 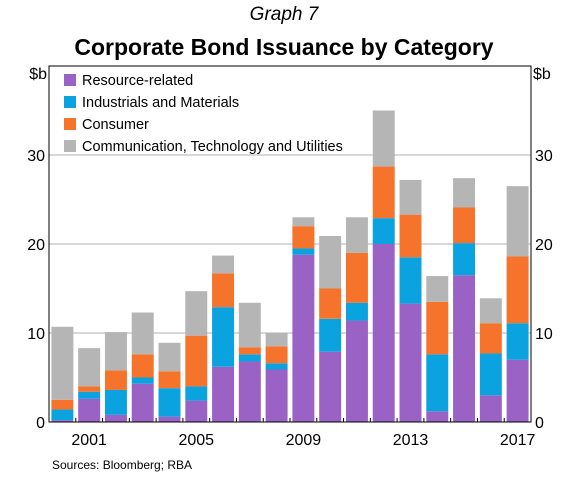 What do you see at coordinates (544, 245) in the screenshot?
I see `y-tick-right-20: 20` at bounding box center [544, 245].